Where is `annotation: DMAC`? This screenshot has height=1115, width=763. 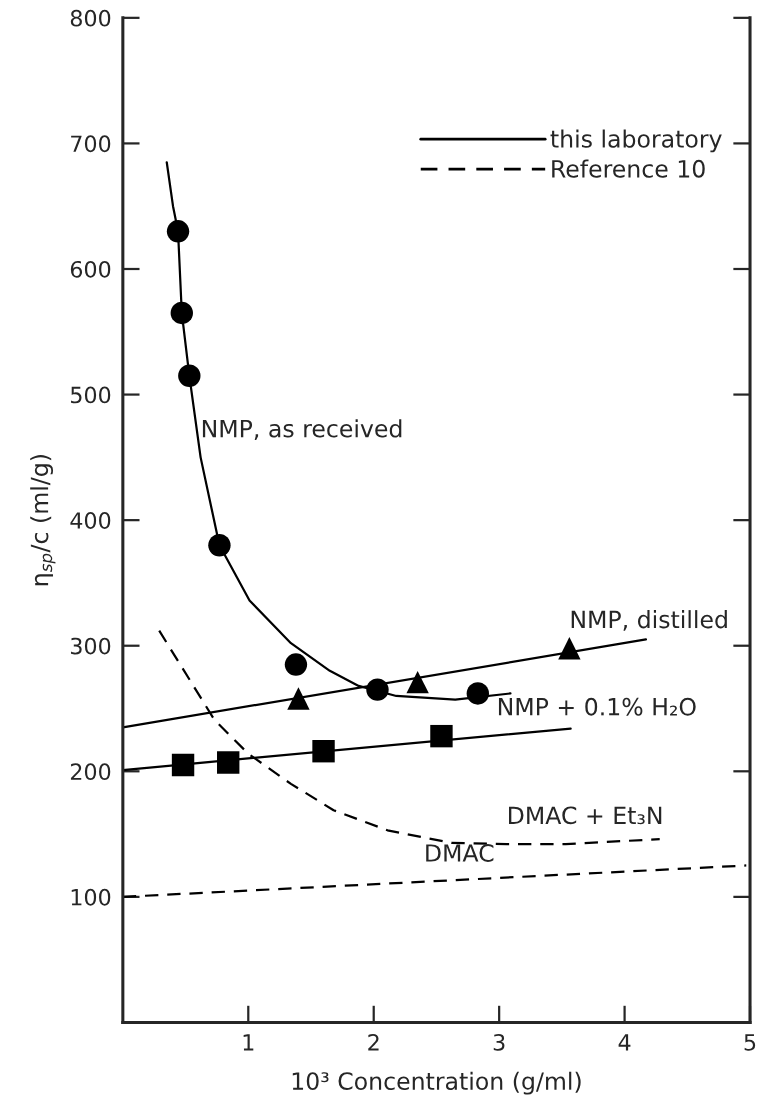 annotation: DMAC is located at coordinates (460, 853).